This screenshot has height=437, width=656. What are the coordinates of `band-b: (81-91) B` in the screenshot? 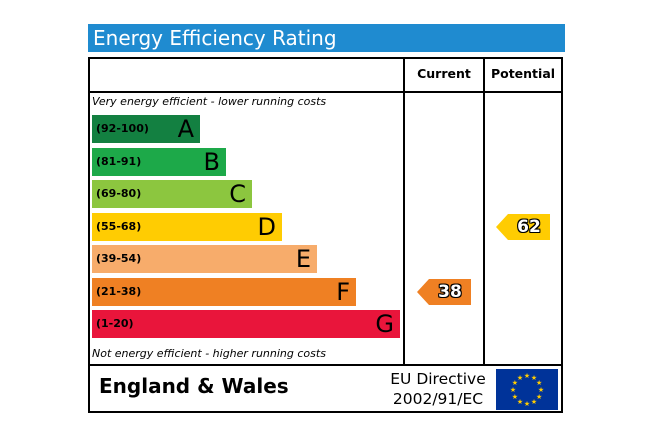 It's located at (159, 161).